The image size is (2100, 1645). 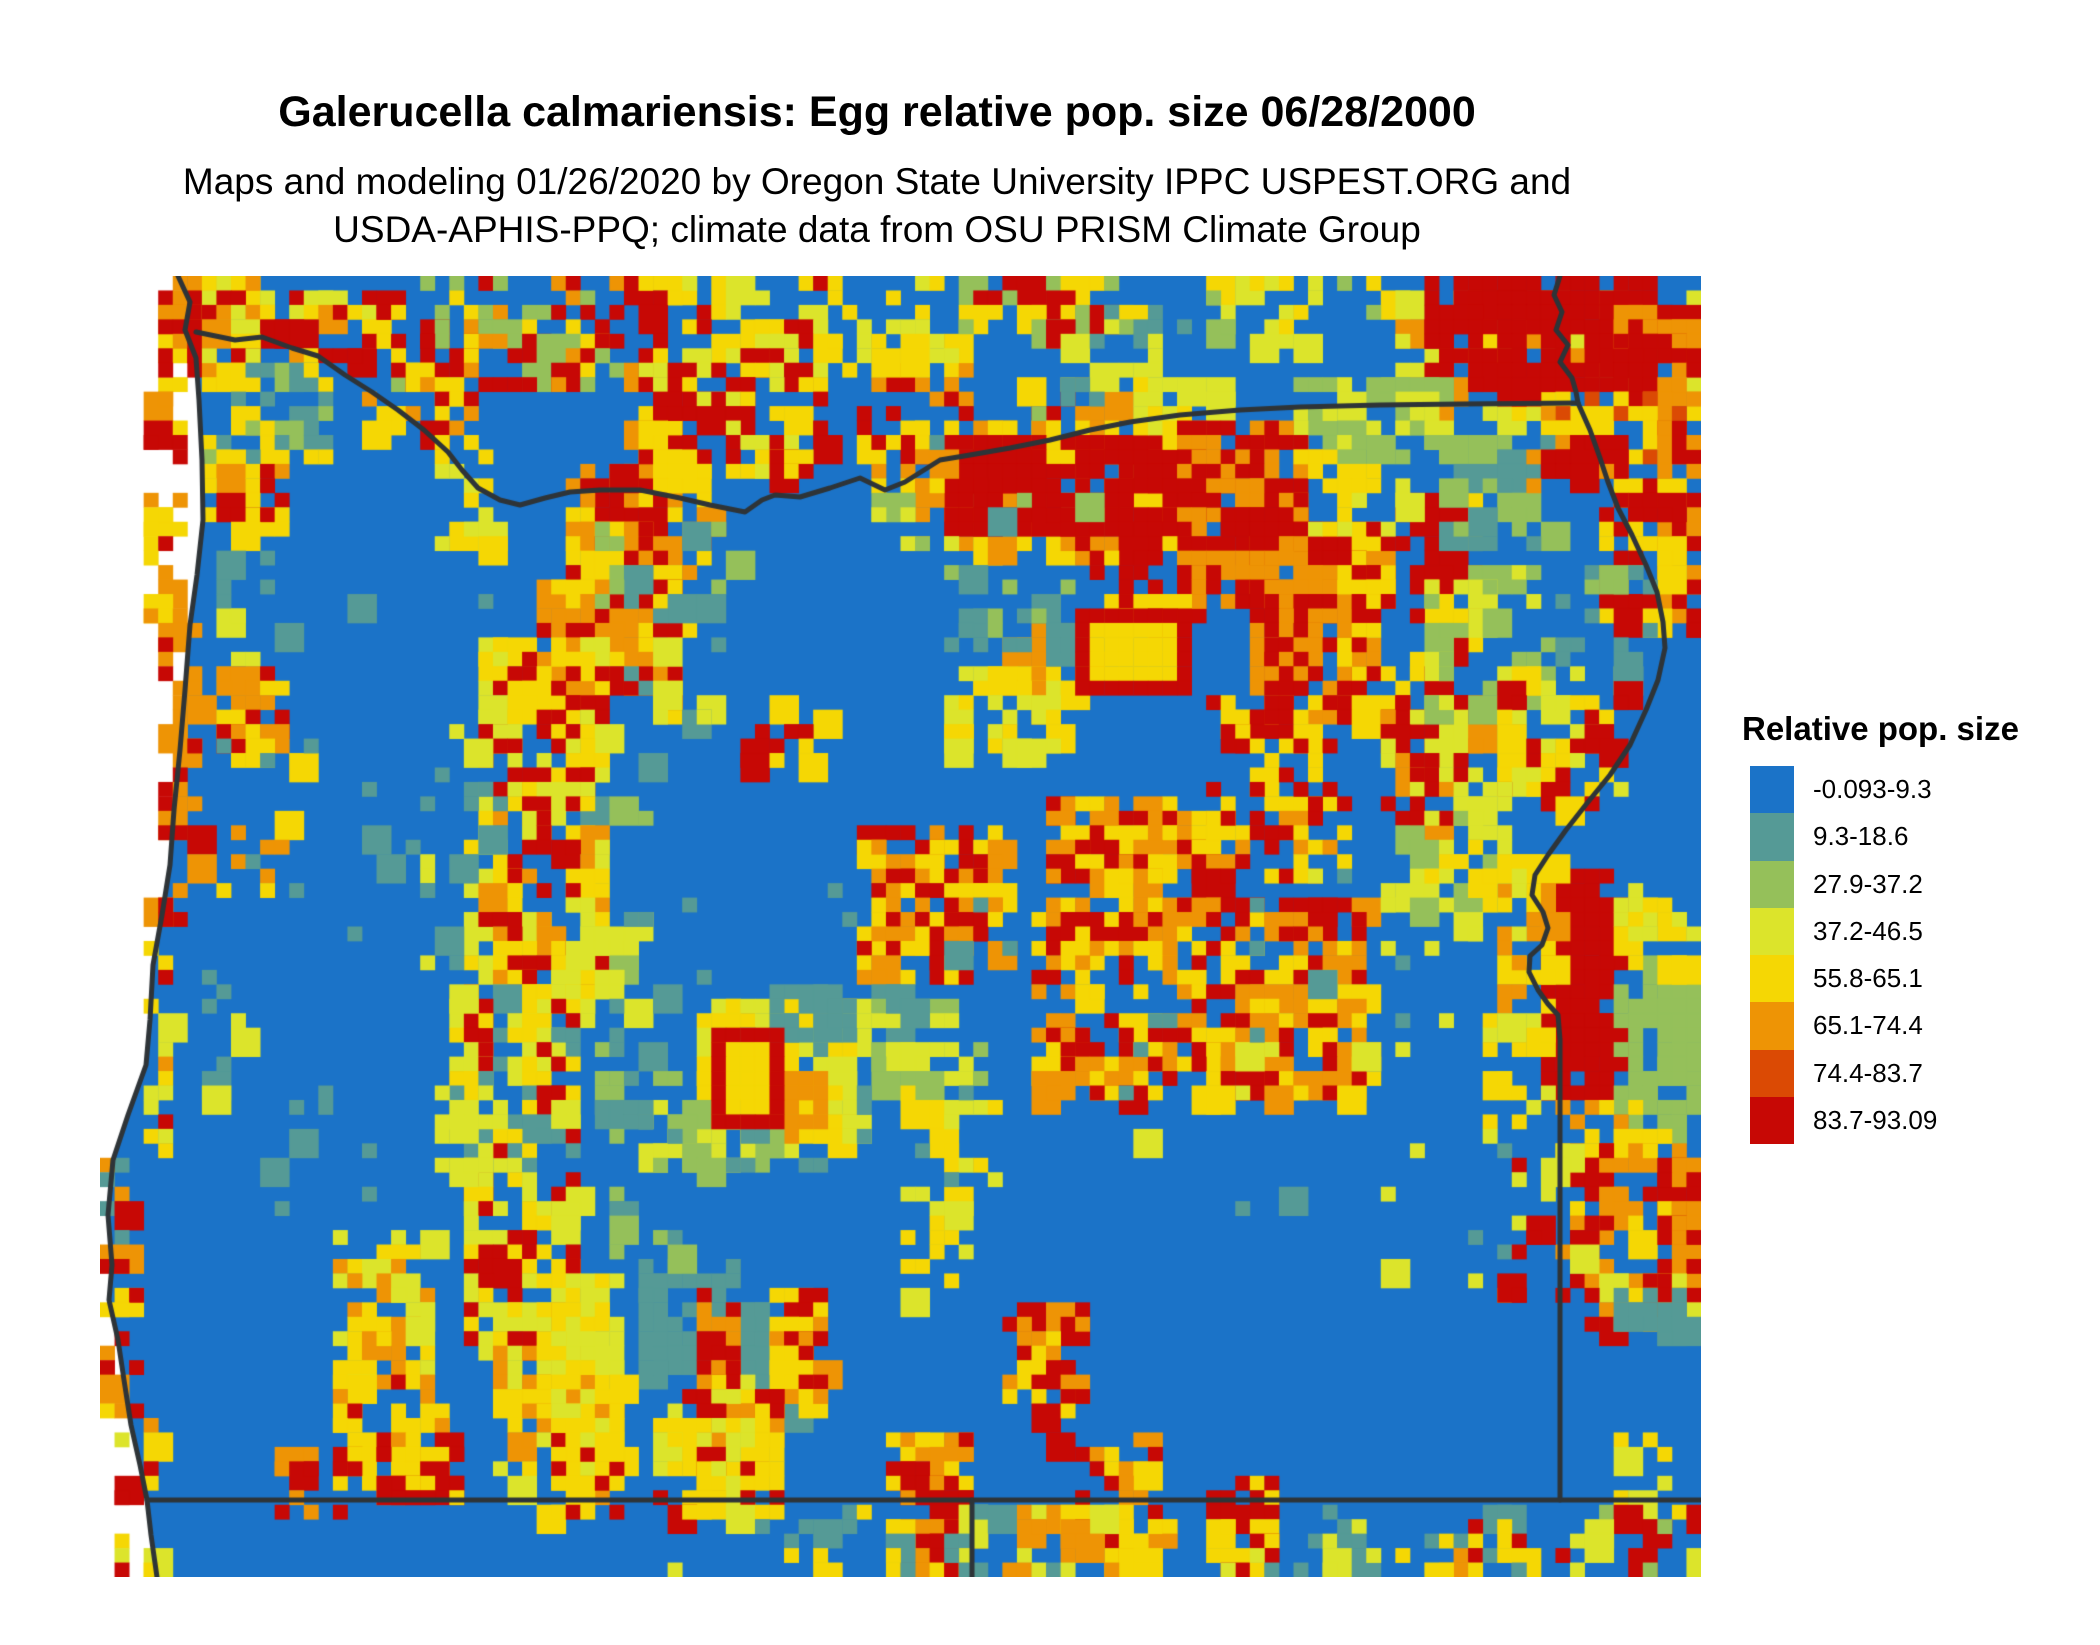 I want to click on legend-entry: 55.8-65.1, so click(x=1921, y=979).